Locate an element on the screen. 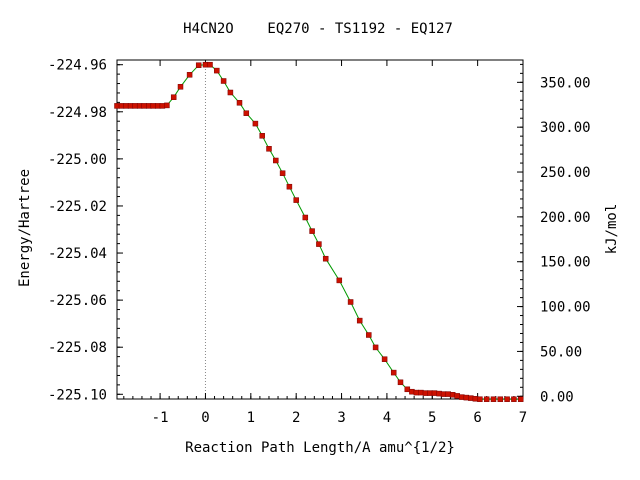 The image size is (640, 480). y2-axis-label: kJ/mol is located at coordinates (612, 229).